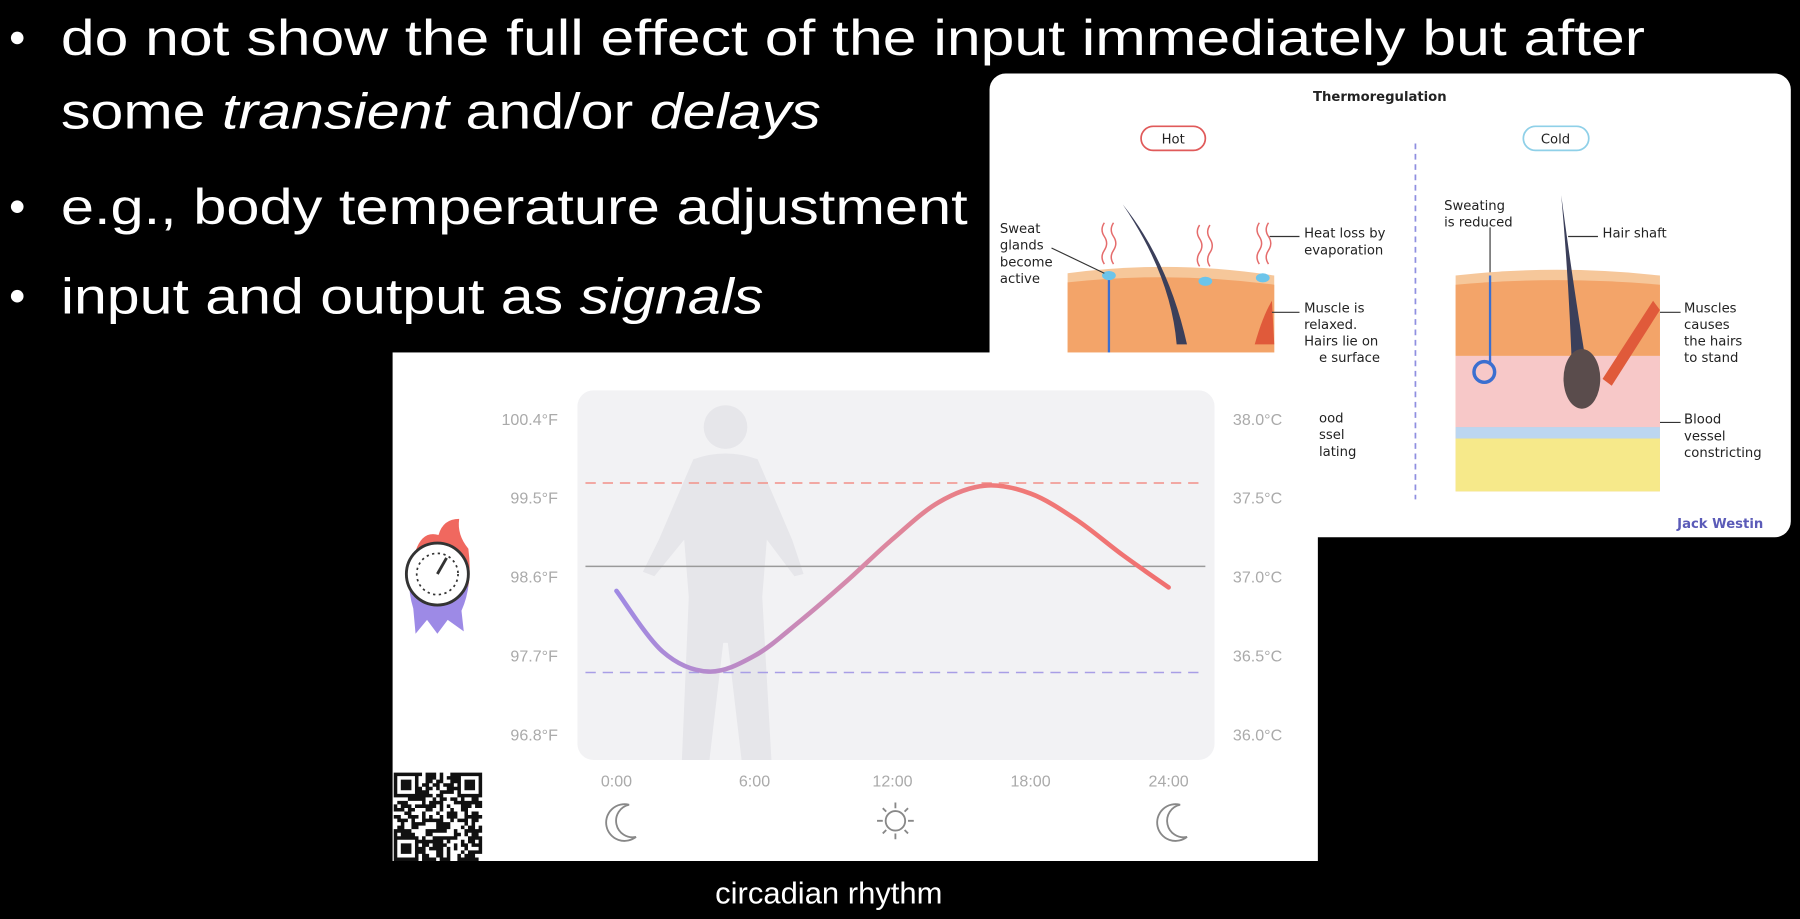 The height and width of the screenshot is (919, 1800). I want to click on hot-label: Hot, so click(1173, 140).